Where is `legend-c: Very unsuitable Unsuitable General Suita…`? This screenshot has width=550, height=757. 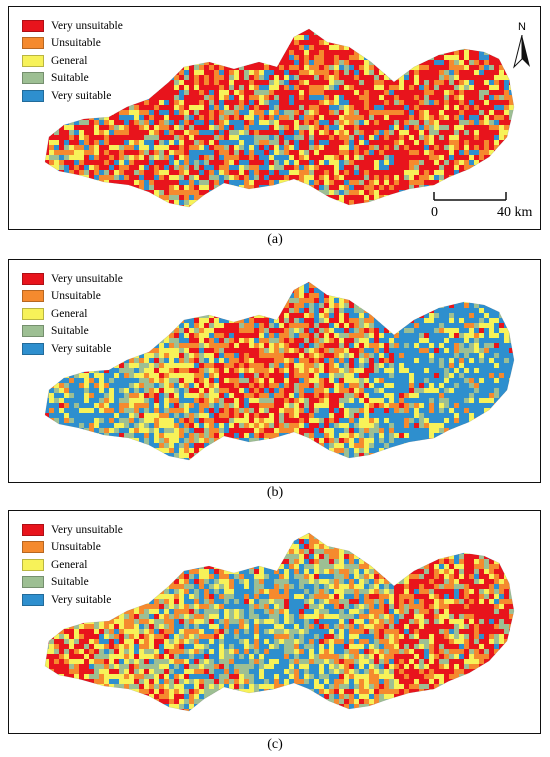 legend-c: Very unsuitable Unsuitable General Suita… is located at coordinates (72, 565).